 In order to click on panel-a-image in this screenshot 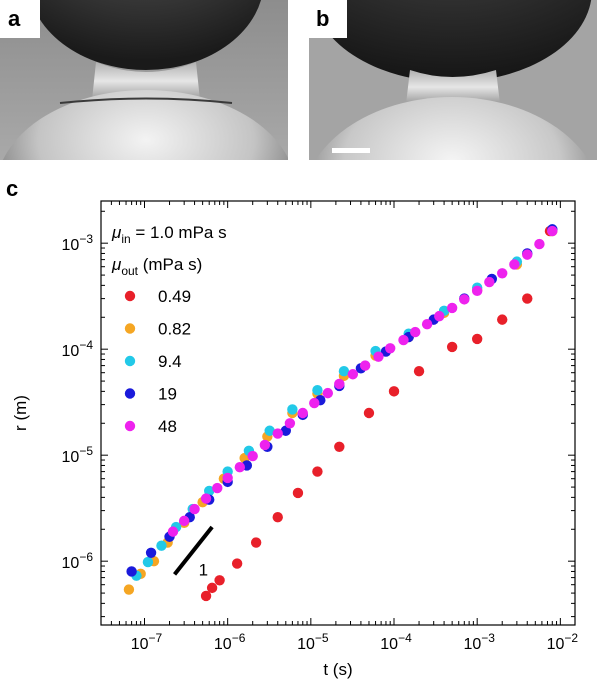, I will do `click(144, 80)`.